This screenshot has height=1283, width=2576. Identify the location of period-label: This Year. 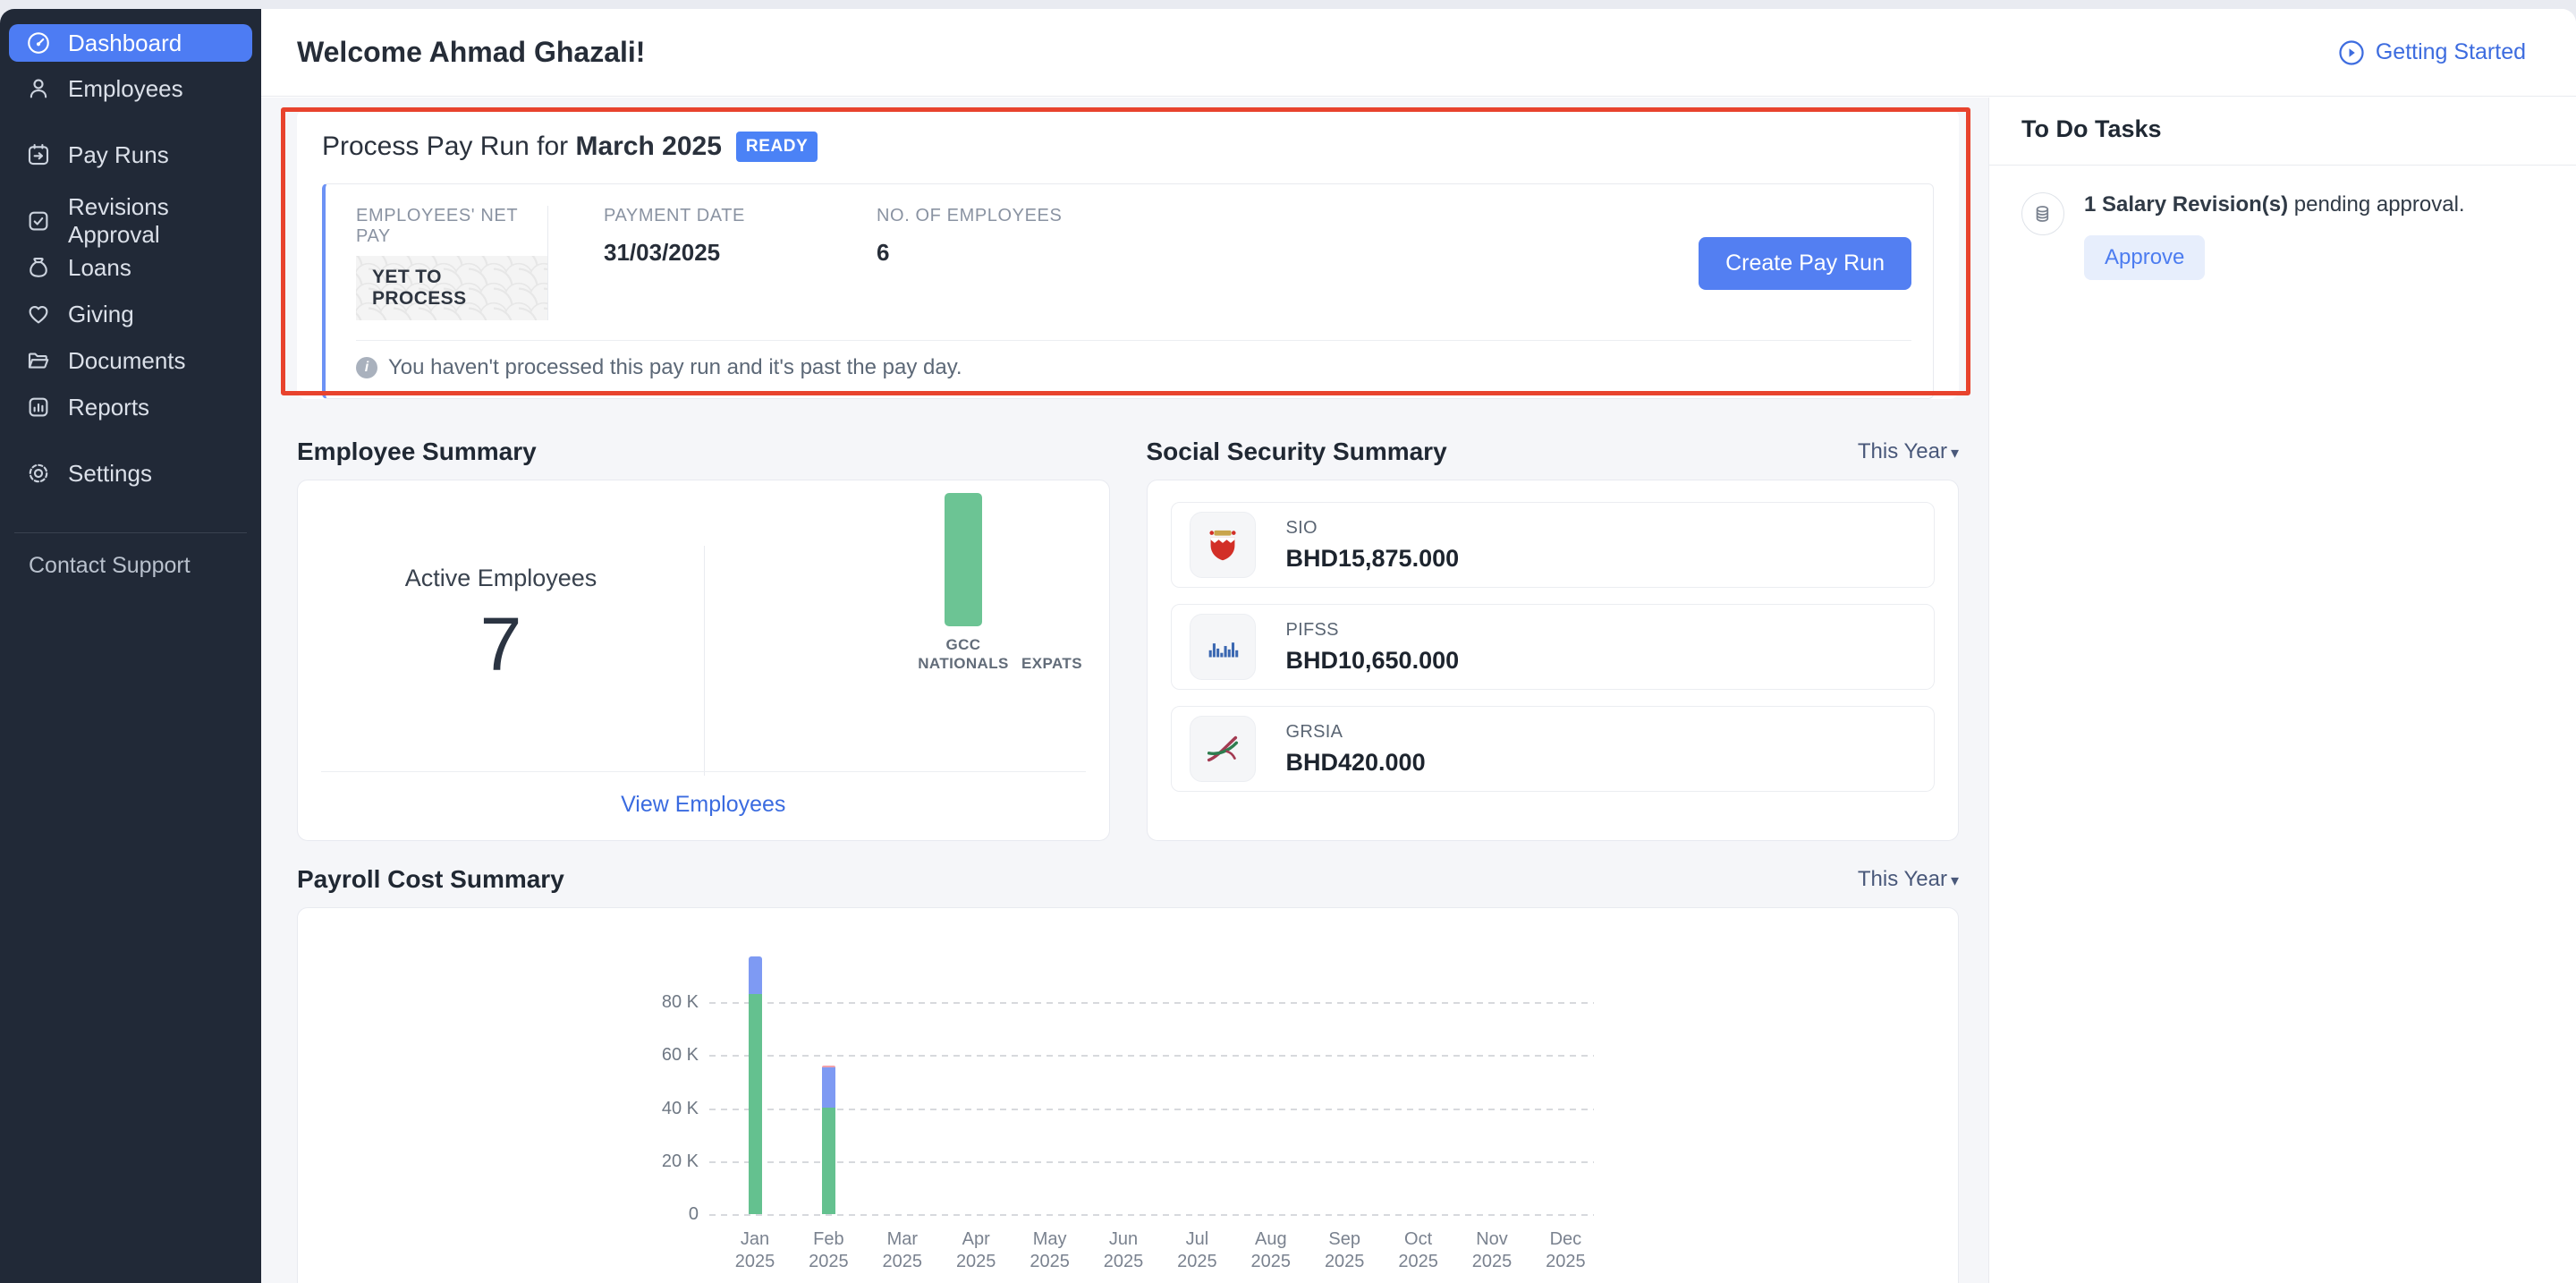
(1902, 879).